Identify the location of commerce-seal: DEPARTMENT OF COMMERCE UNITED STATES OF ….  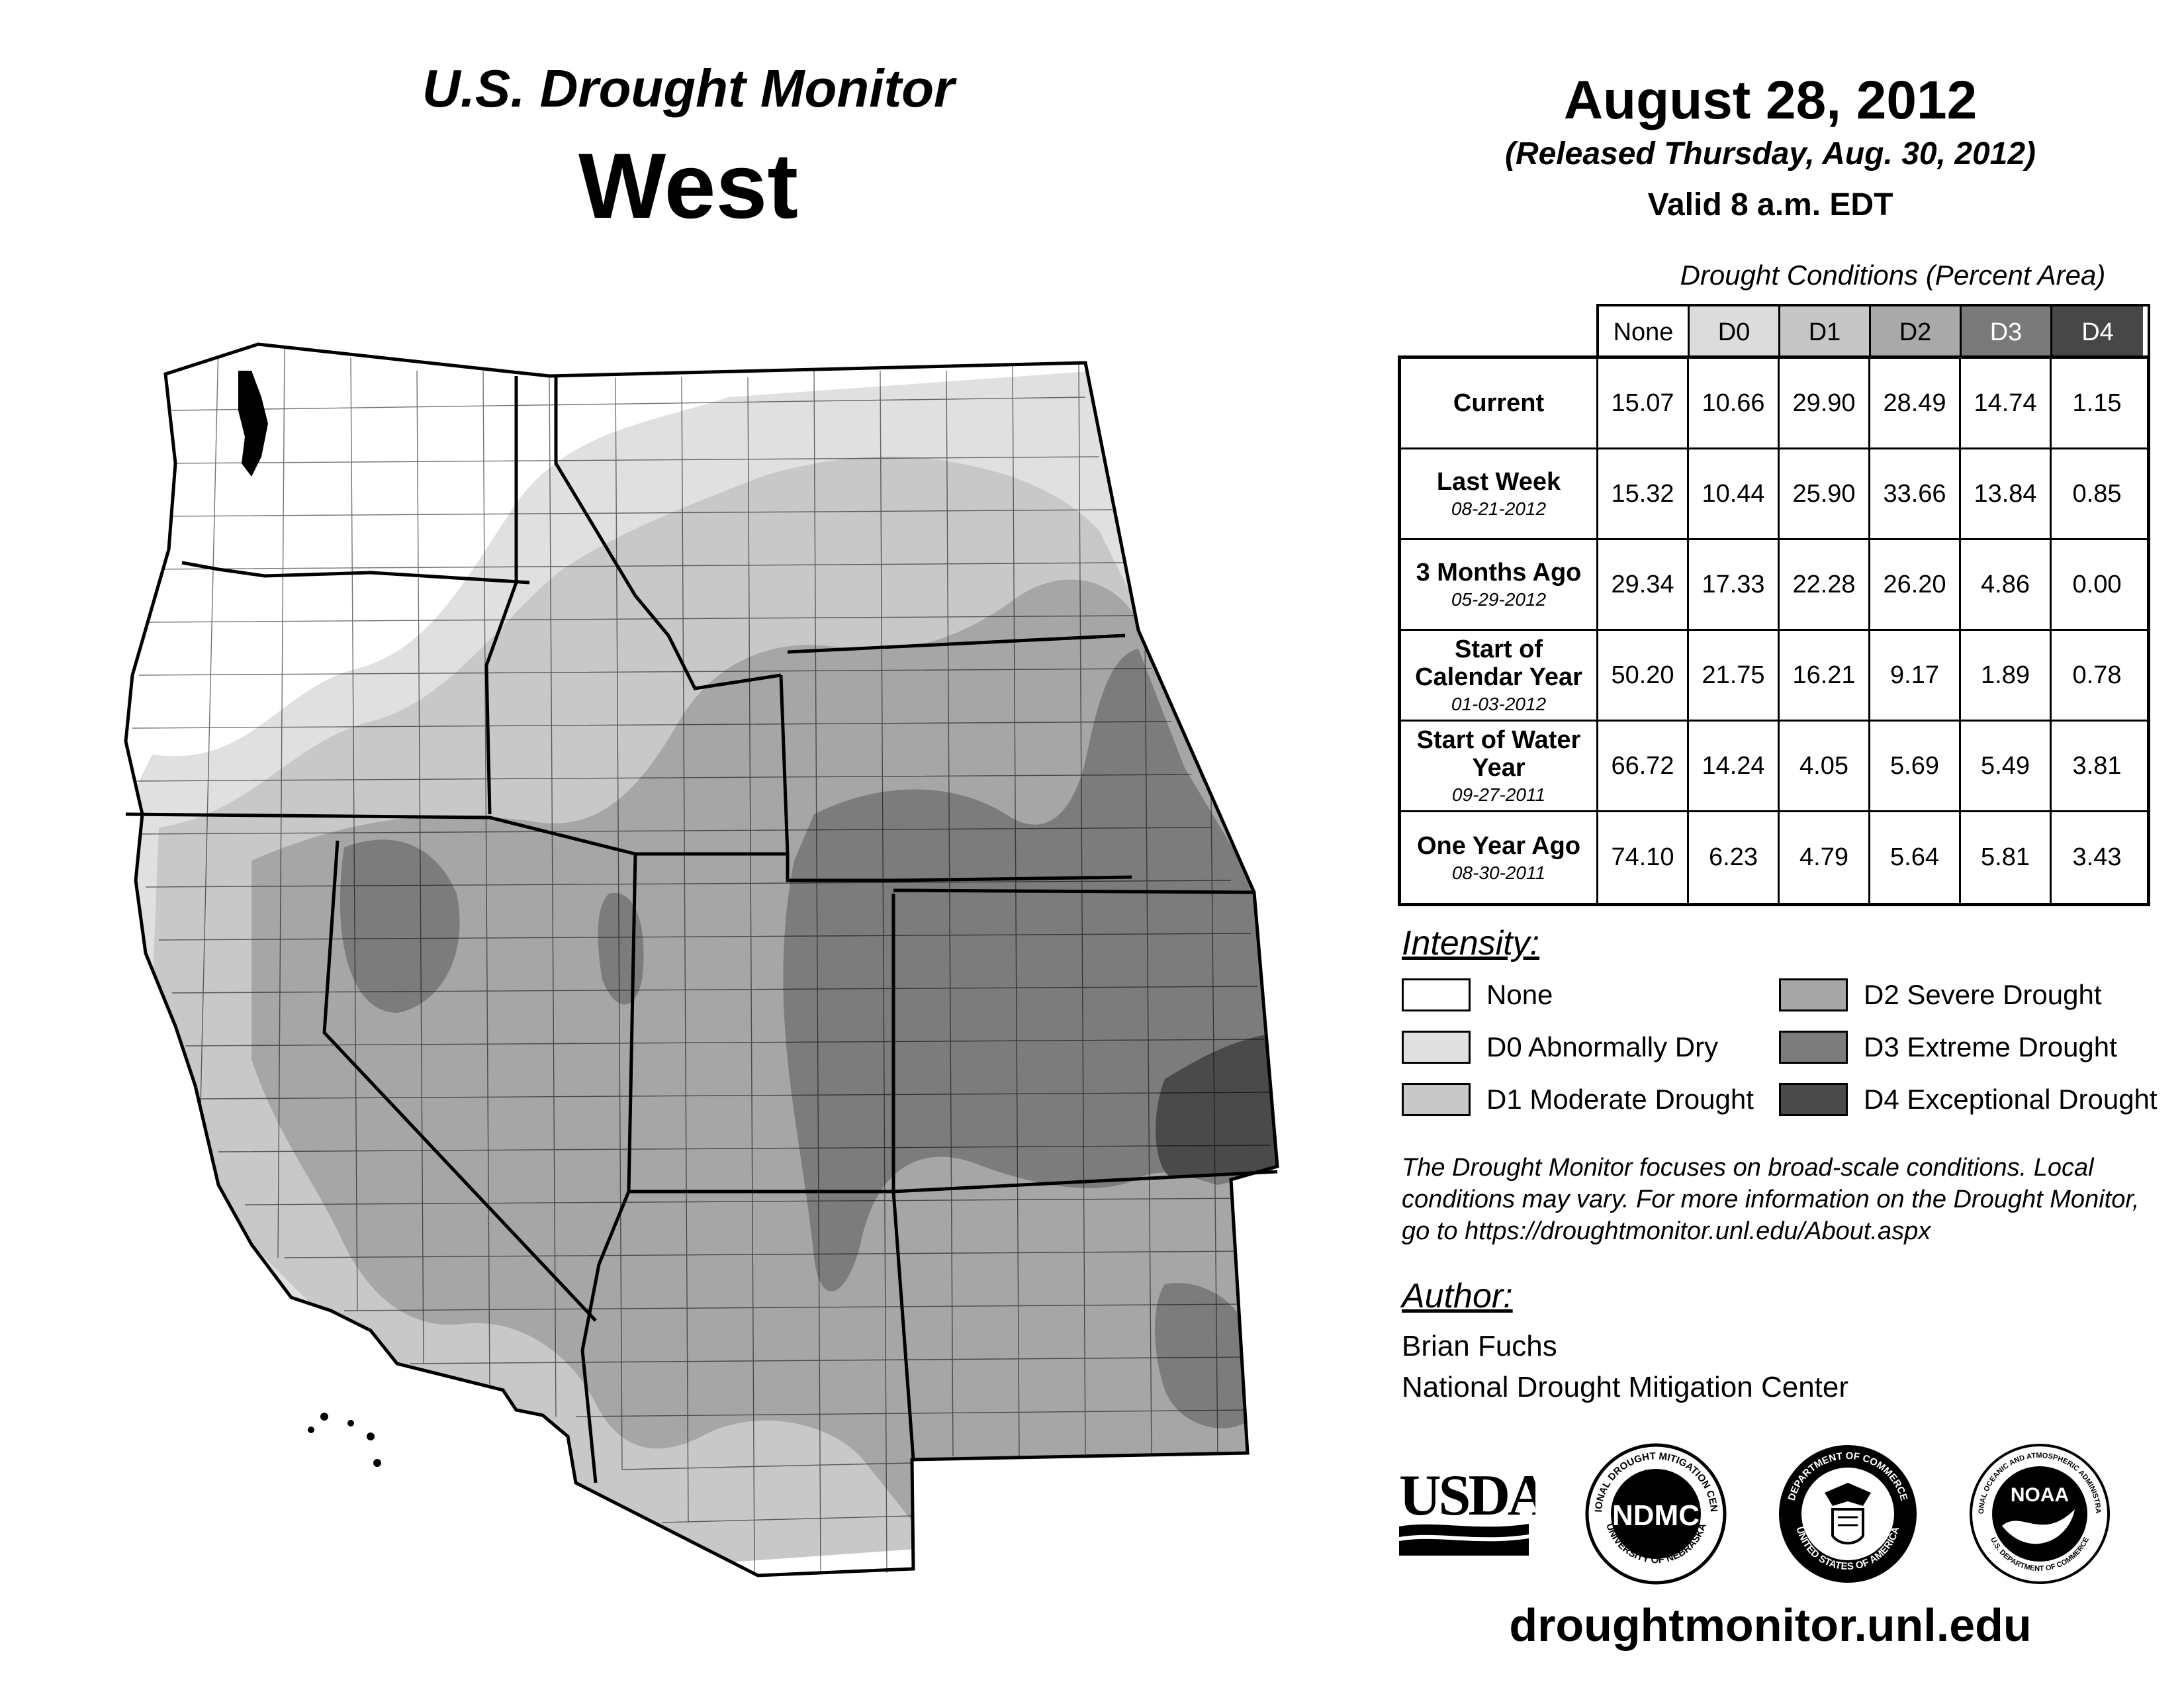
(1848, 1514).